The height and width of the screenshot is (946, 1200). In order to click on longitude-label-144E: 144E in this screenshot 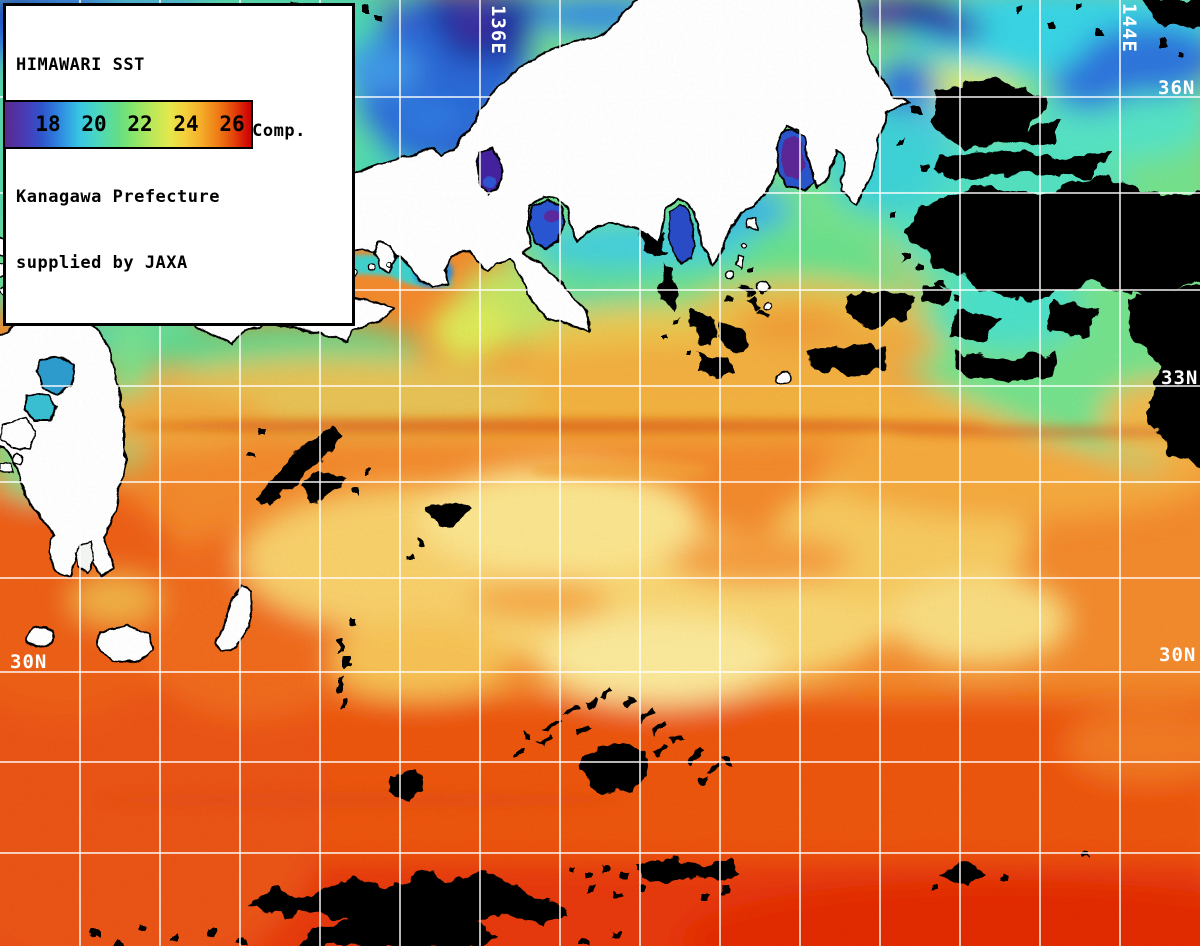, I will do `click(1129, 28)`.